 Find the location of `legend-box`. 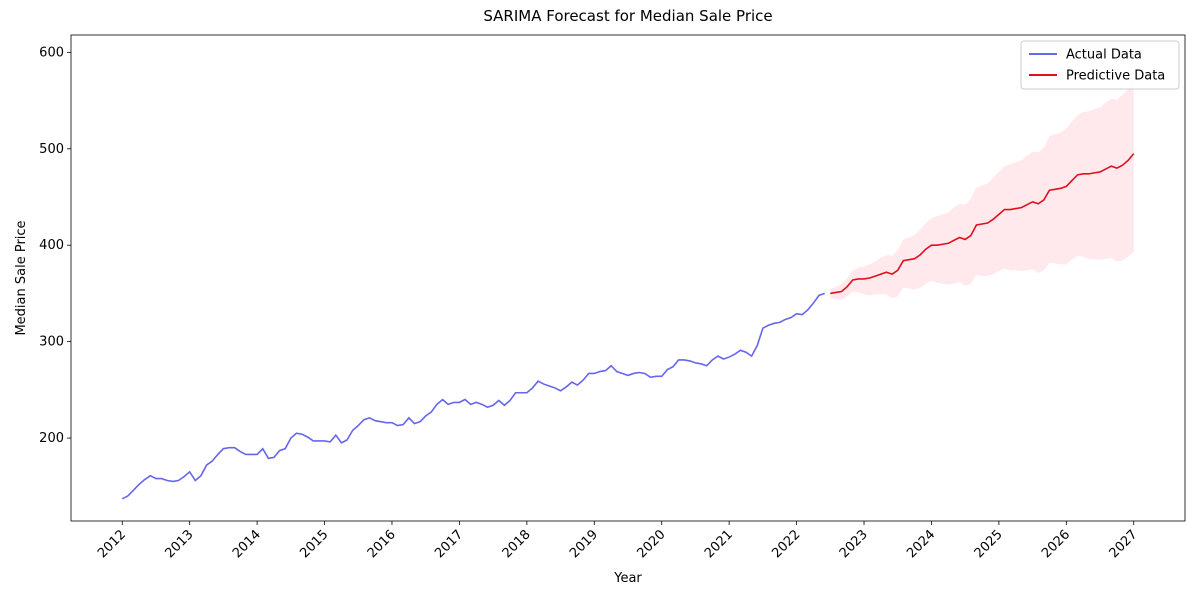

legend-box is located at coordinates (1100, 65).